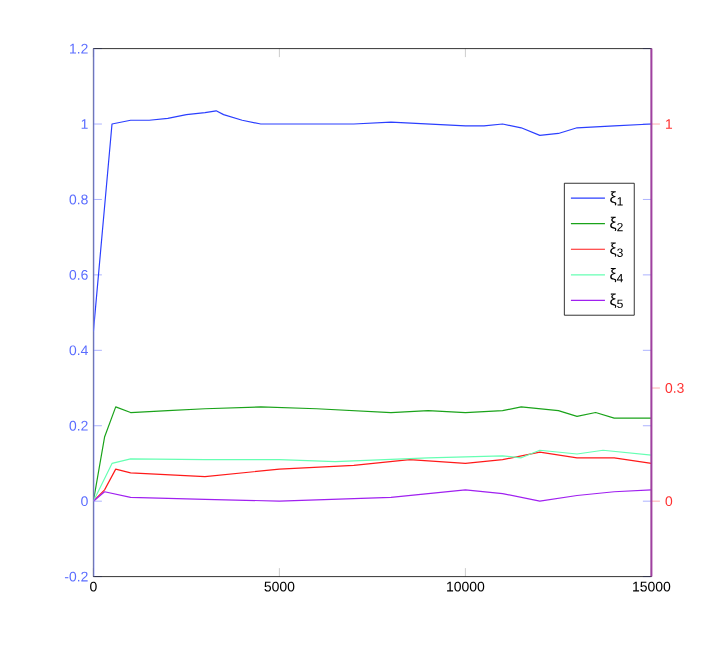 The image size is (718, 648). I want to click on line-series, so click(372, 454).